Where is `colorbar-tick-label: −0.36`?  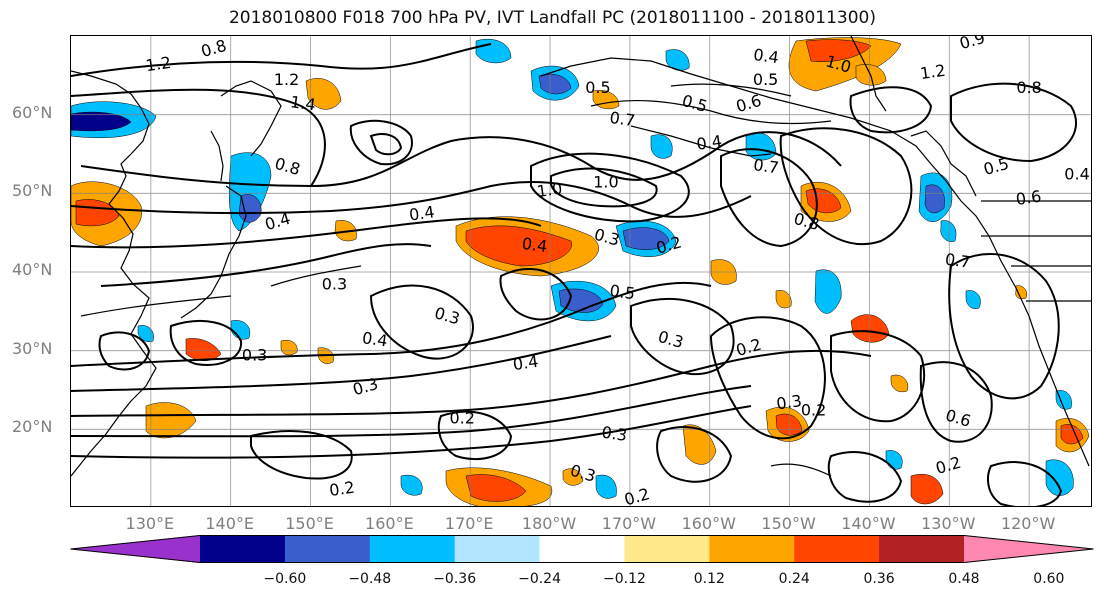
colorbar-tick-label: −0.36 is located at coordinates (455, 579).